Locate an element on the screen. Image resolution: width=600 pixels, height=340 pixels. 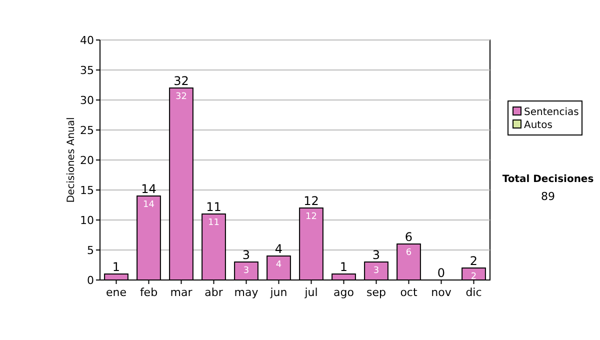
x-tick-label: sep is located at coordinates (376, 292).